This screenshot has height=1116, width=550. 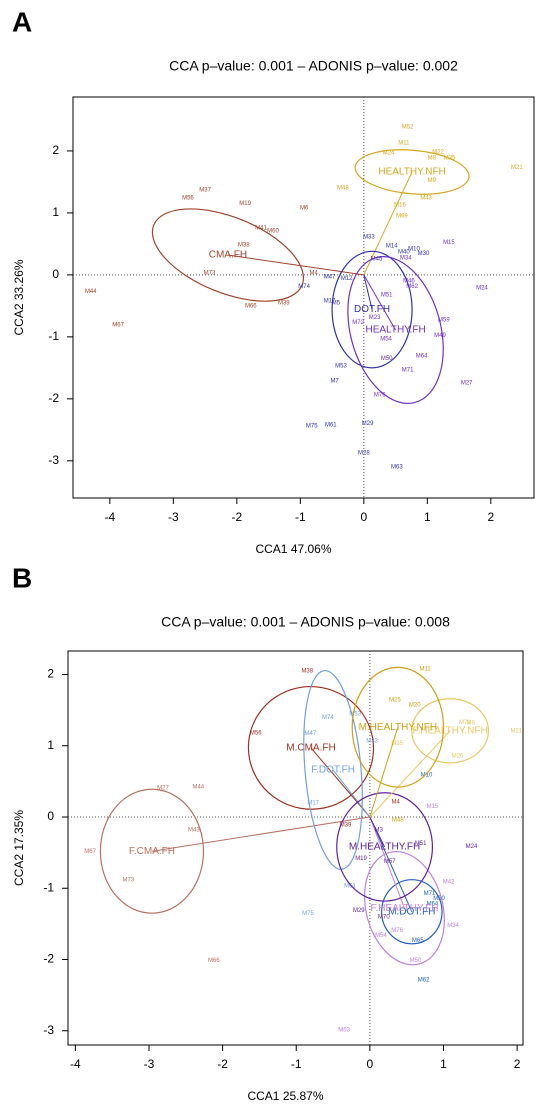 What do you see at coordinates (19, 297) in the screenshot?
I see `y-axis-label: CCA2 33.26%` at bounding box center [19, 297].